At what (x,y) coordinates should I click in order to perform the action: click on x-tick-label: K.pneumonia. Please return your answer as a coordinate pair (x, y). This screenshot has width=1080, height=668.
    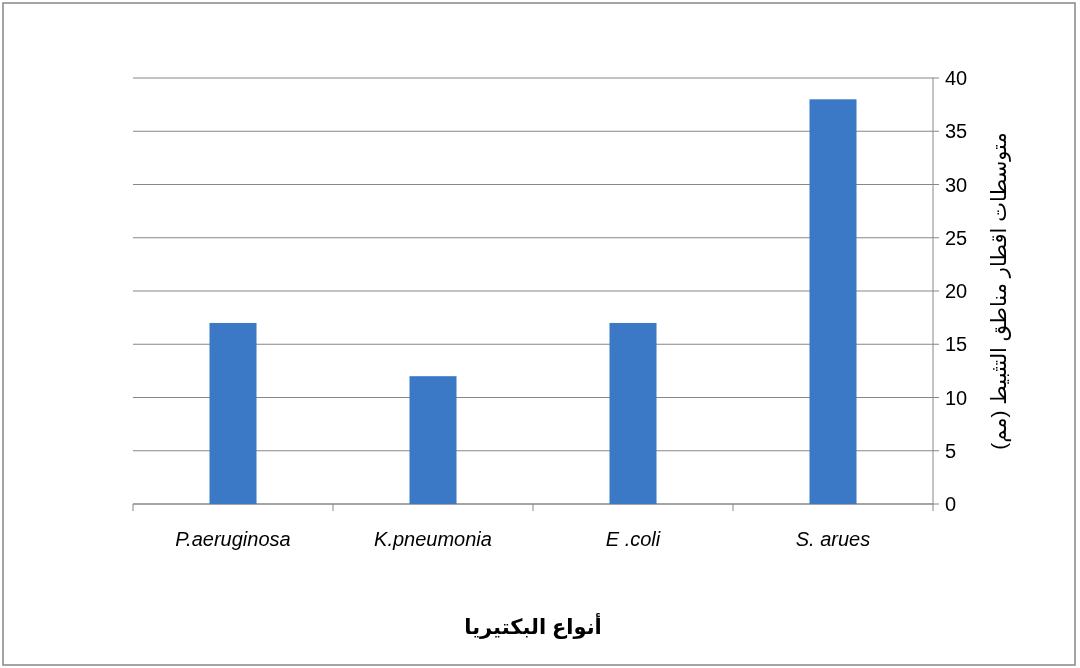
    Looking at the image, I should click on (433, 539).